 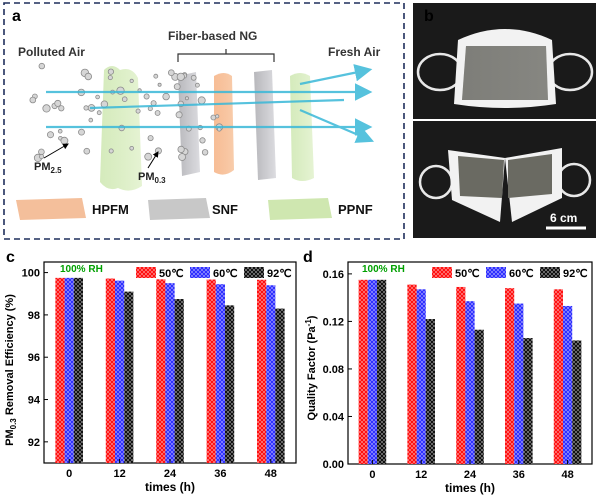 What do you see at coordinates (81, 269) in the screenshot?
I see `chart-c-rh-annotation: 100% RH` at bounding box center [81, 269].